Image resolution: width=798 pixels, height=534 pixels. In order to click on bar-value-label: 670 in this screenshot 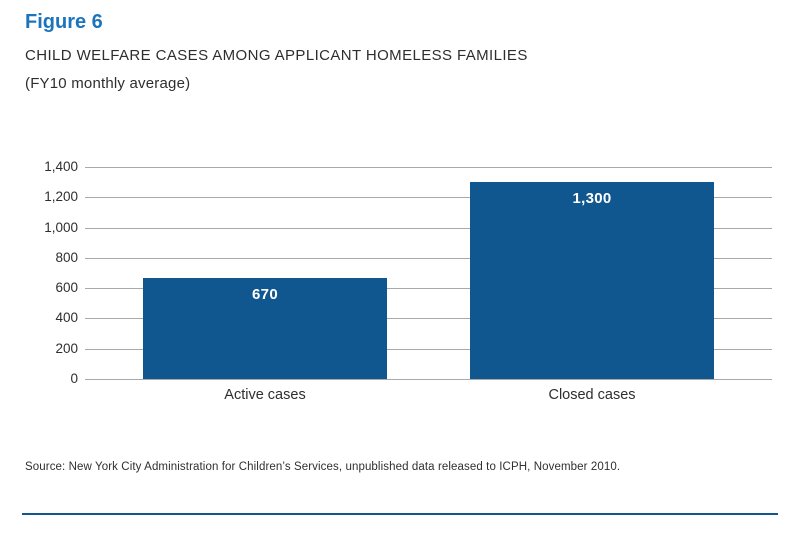, I will do `click(265, 294)`.